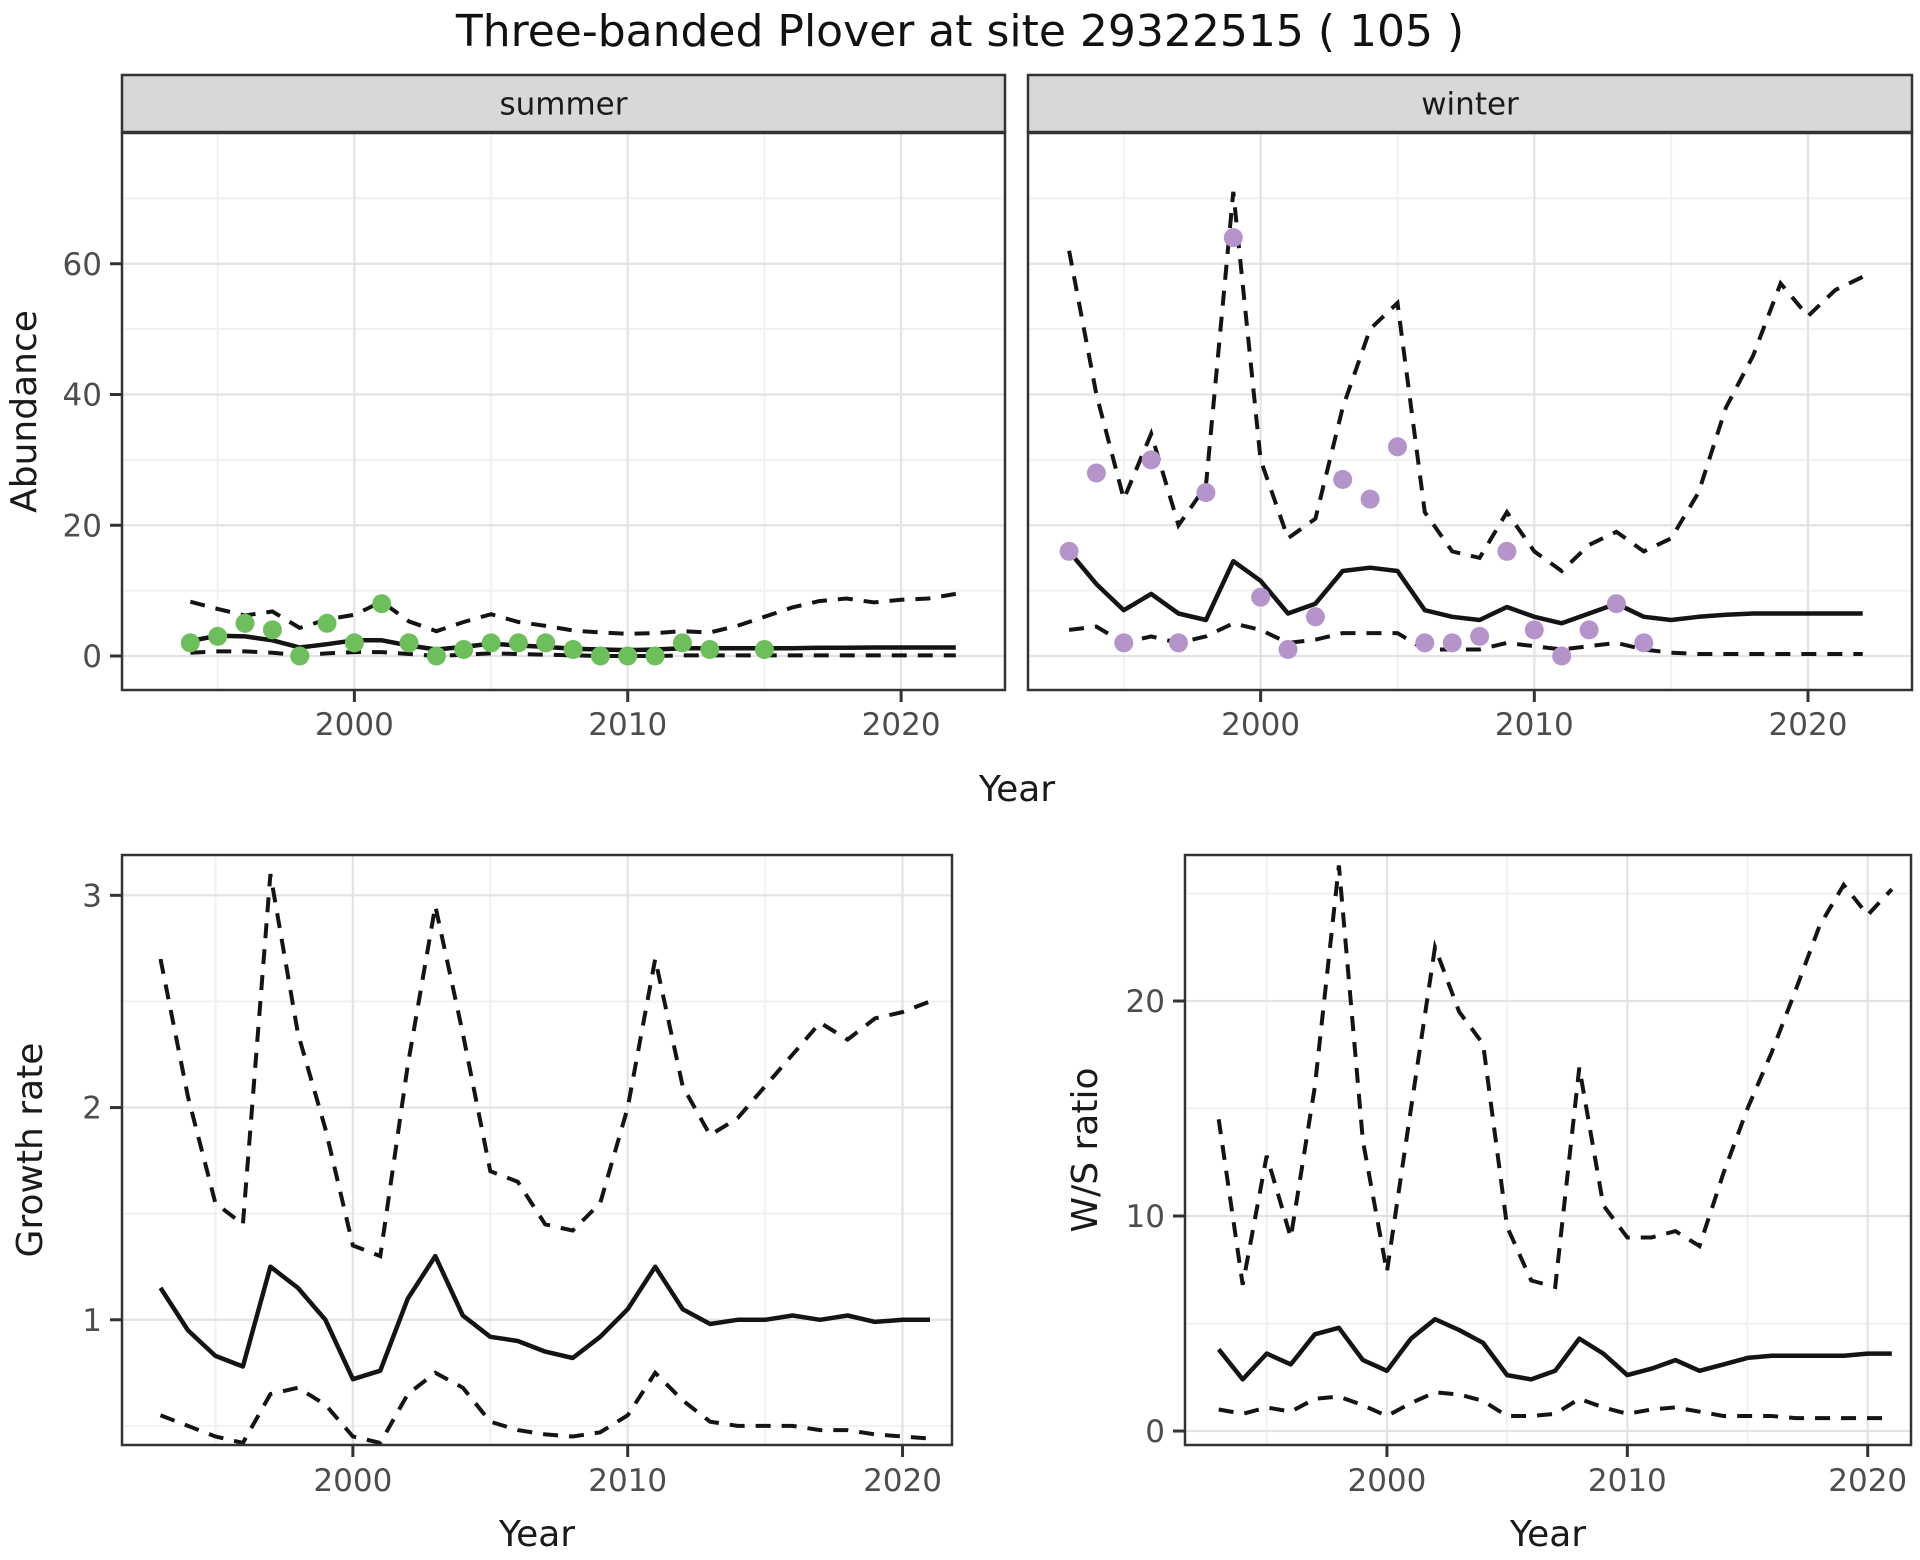  I want to click on y-tick-label: 10, so click(1145, 1217).